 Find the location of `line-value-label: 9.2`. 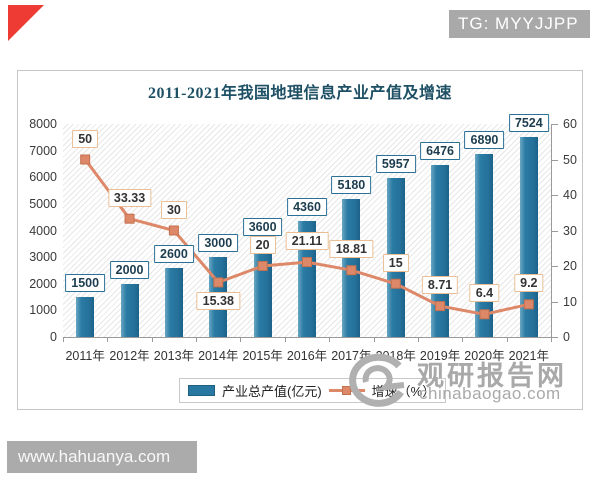

line-value-label: 9.2 is located at coordinates (529, 283).